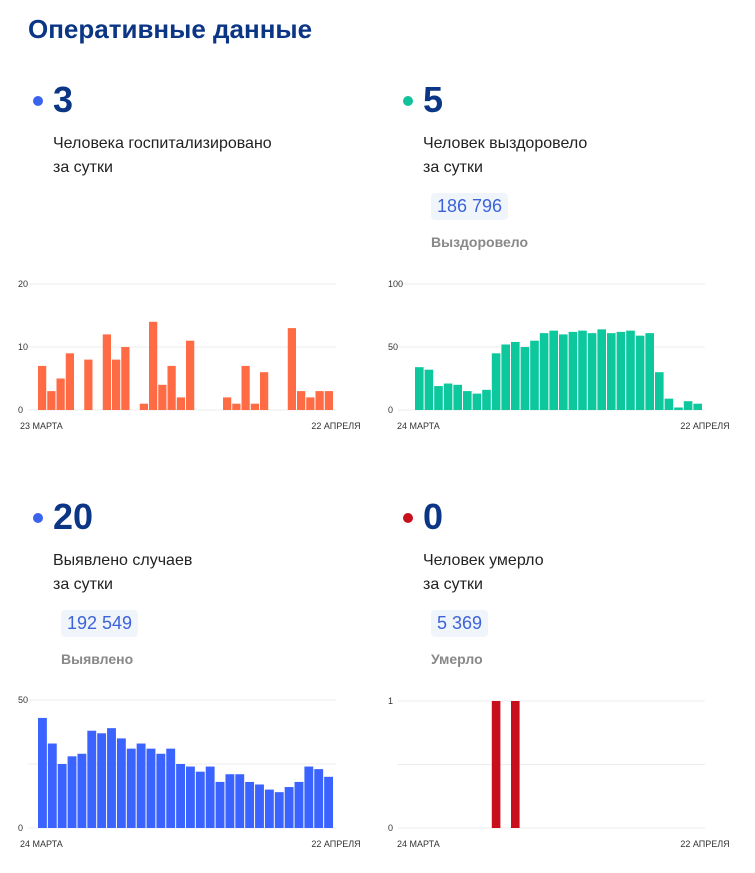 This screenshot has width=755, height=873. What do you see at coordinates (97, 659) in the screenshot?
I see `cases-total-label: Выявлено` at bounding box center [97, 659].